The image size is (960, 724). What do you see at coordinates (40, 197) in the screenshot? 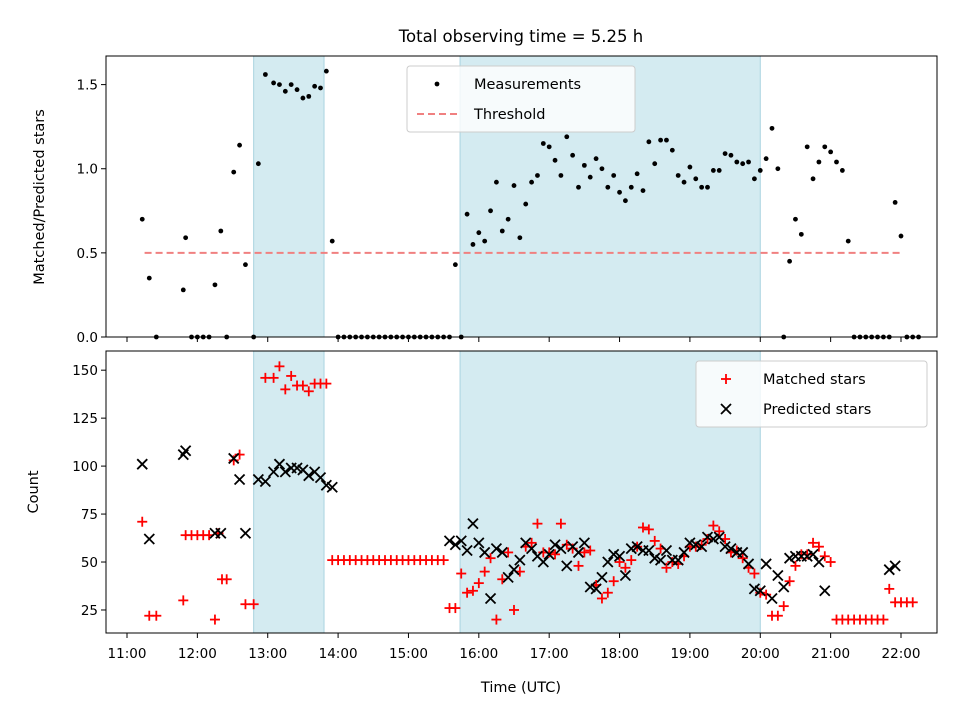
I see `top-y-axis-label: Matched/Predicted stars` at bounding box center [40, 197].